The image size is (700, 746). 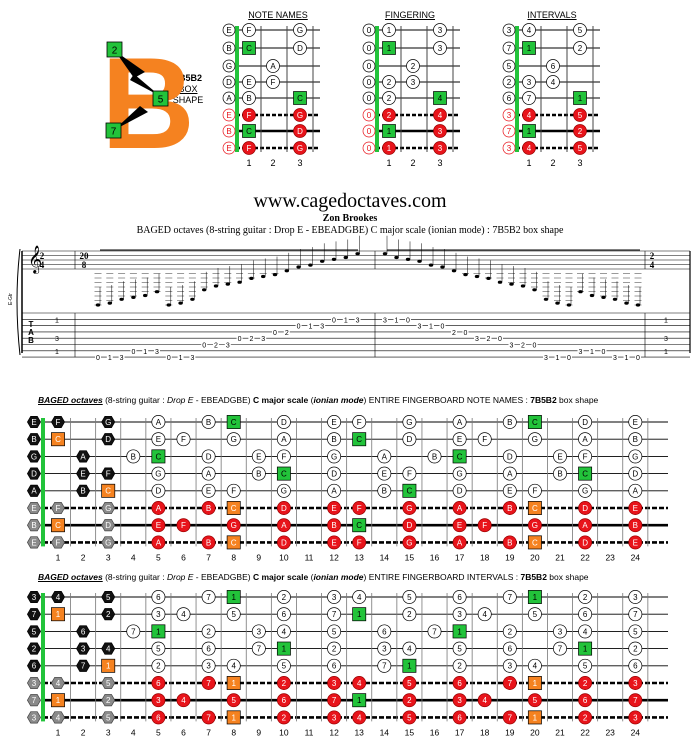 I want to click on note-marker: 7, so click(x=133, y=631).